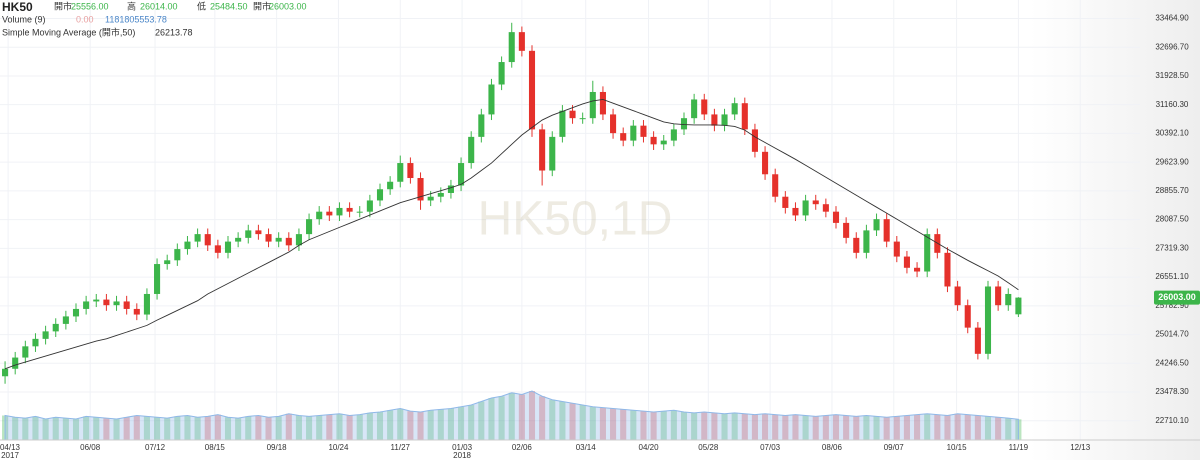 Image resolution: width=1200 pixels, height=460 pixels. Describe the element at coordinates (17, 7) in the screenshot. I see `symbol: HK50` at that location.